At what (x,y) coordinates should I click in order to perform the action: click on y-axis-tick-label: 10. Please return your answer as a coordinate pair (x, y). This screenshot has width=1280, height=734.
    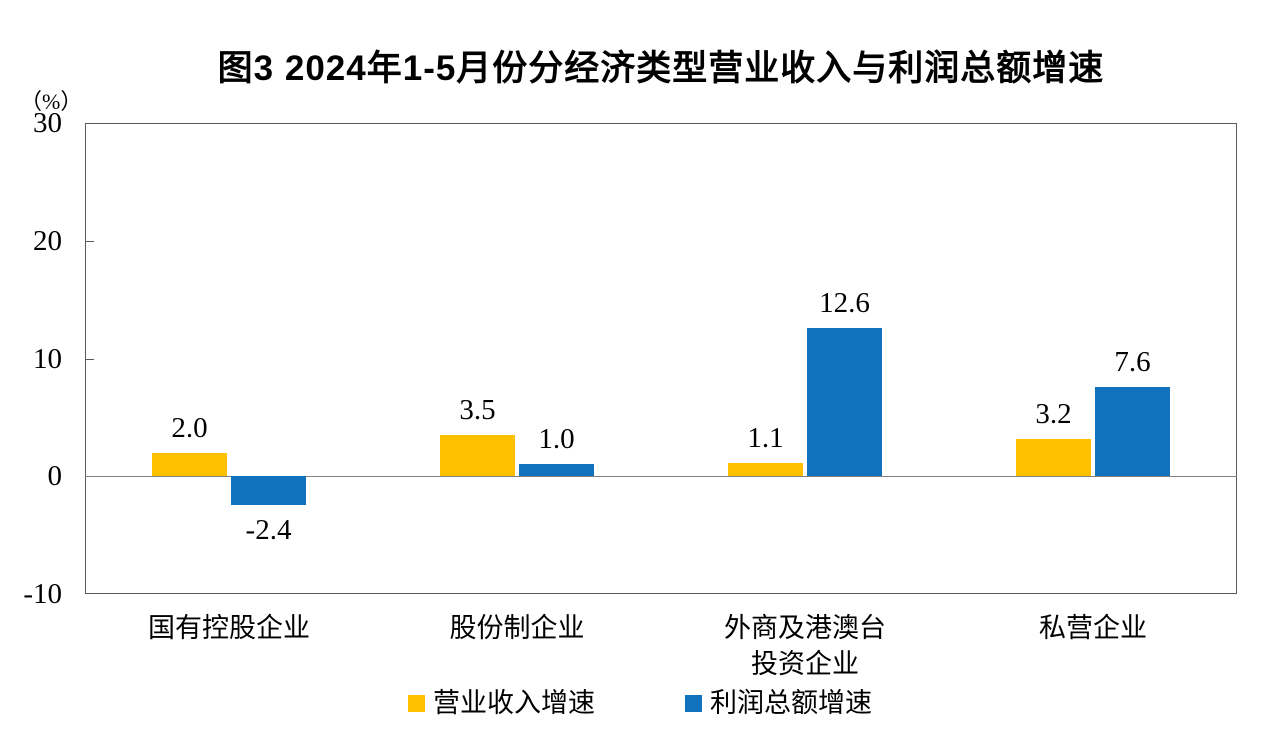
    Looking at the image, I should click on (47, 358).